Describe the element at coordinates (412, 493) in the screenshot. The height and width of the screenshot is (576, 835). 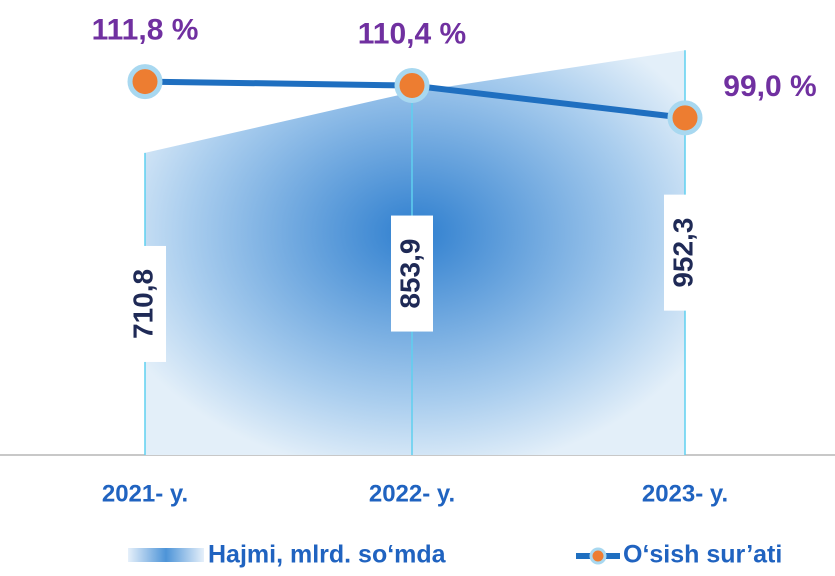
I see `x-tick-label: 2022- y.` at that location.